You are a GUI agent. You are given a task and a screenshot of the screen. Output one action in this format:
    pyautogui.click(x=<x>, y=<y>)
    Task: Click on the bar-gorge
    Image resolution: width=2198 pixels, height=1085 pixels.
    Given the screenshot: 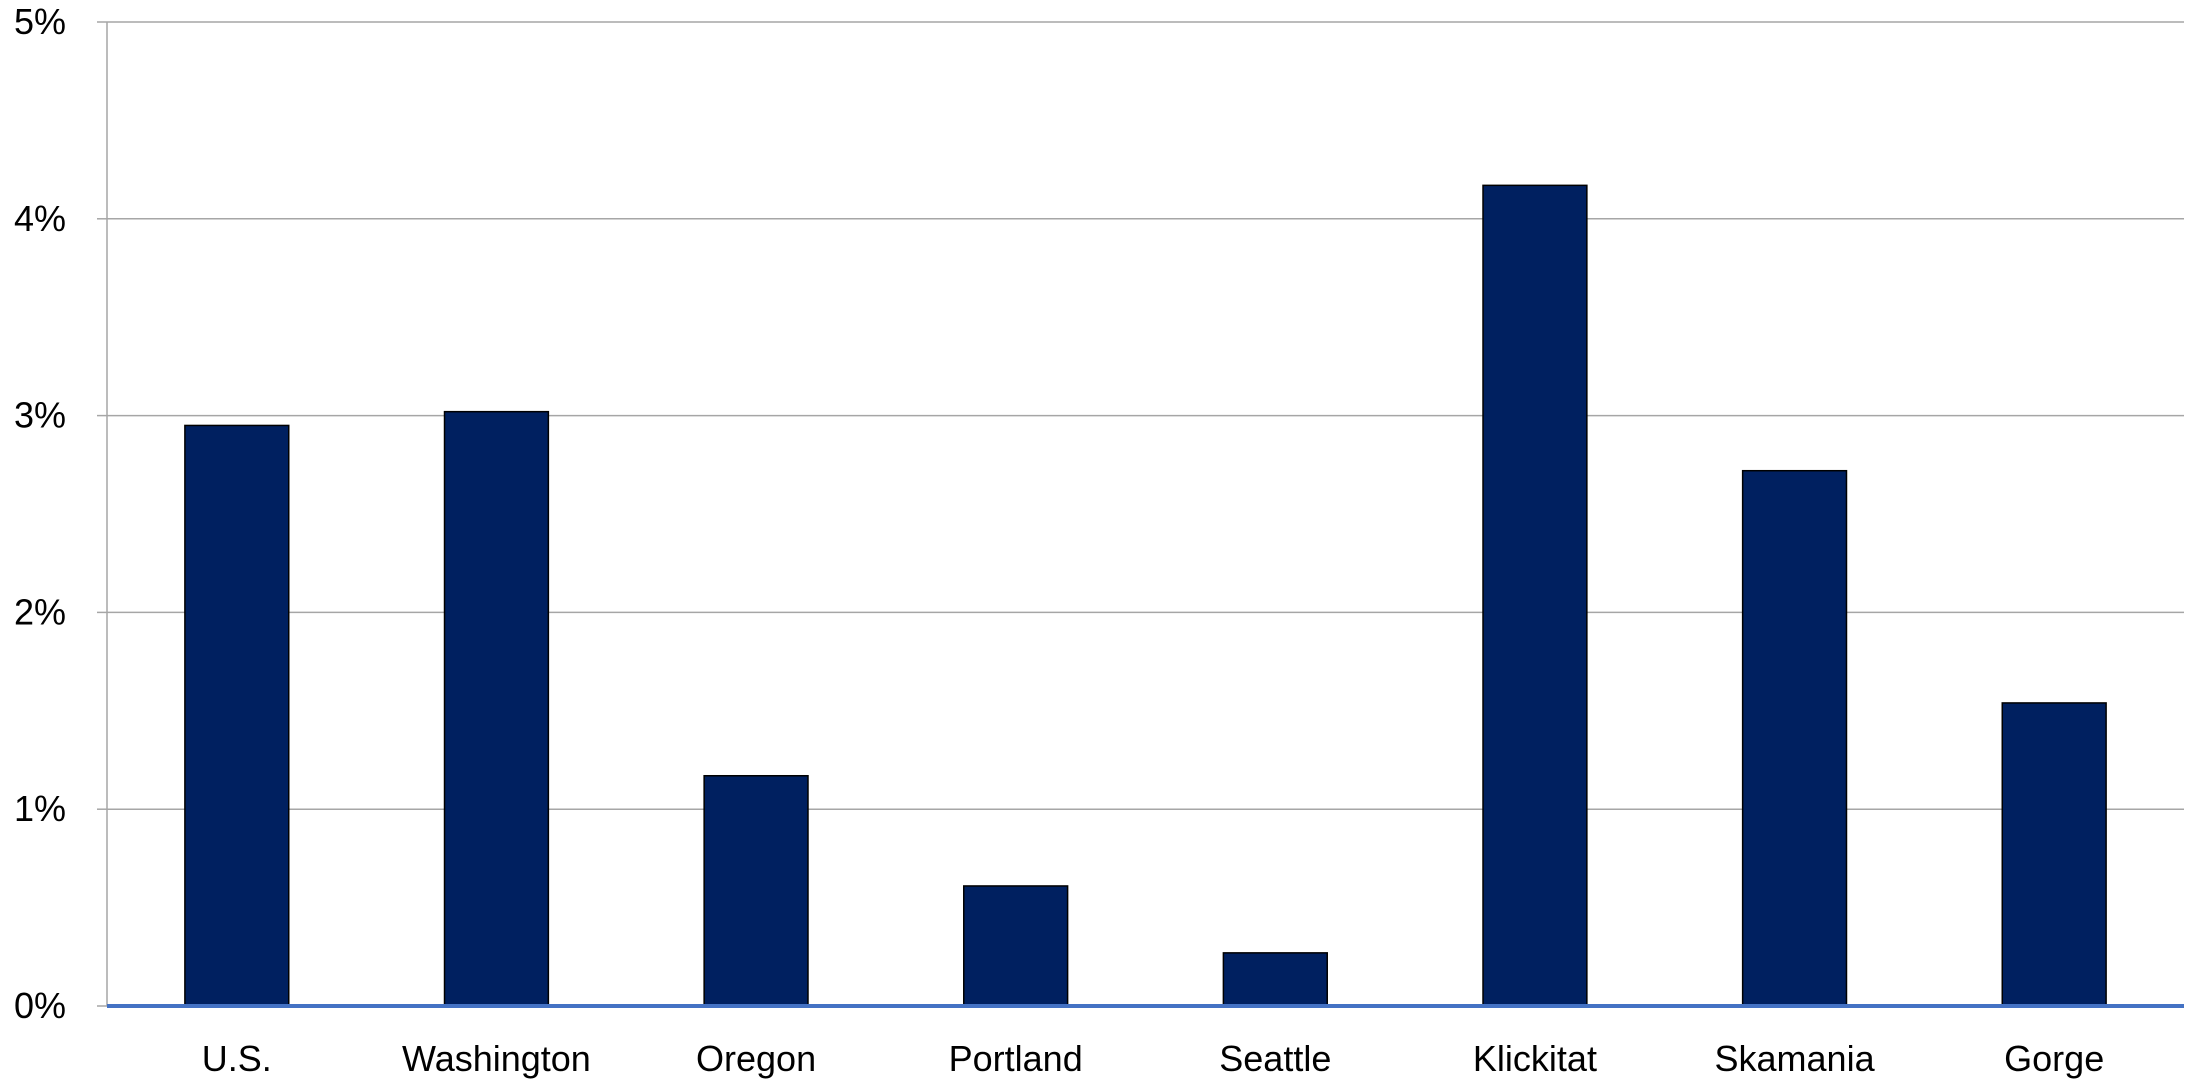 What is the action you would take?
    pyautogui.click(x=2054, y=854)
    